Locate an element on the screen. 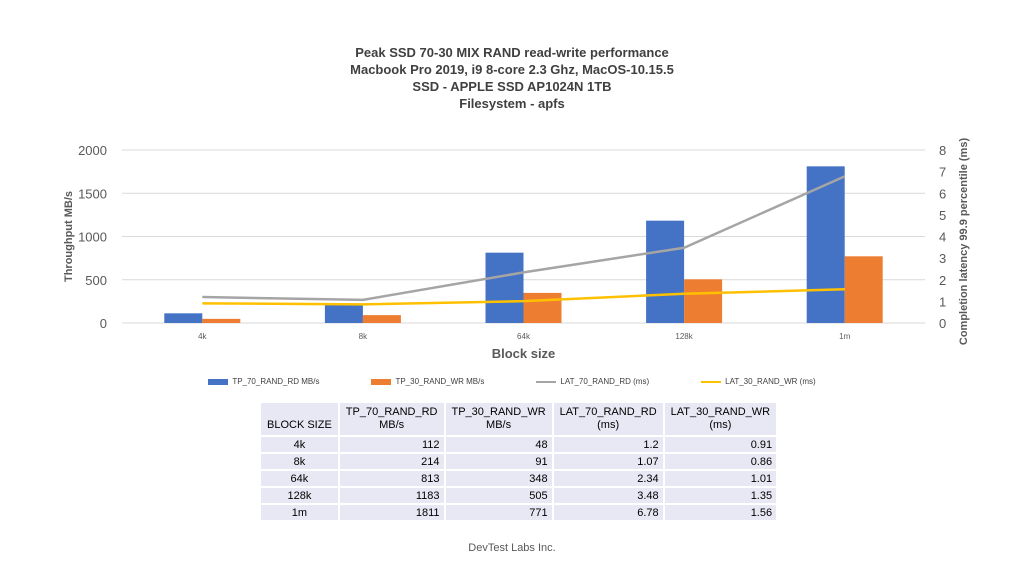  y2-tick-label: 4 is located at coordinates (942, 237).